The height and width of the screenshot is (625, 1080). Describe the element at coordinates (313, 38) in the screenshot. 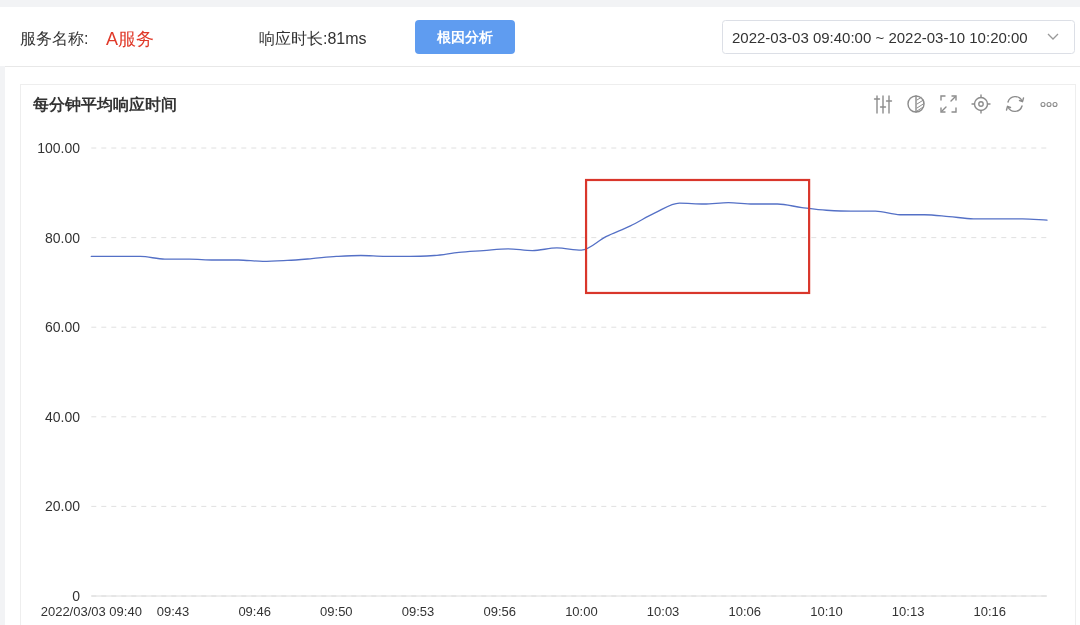

I see `label-response-time: 响应时长:81ms` at that location.